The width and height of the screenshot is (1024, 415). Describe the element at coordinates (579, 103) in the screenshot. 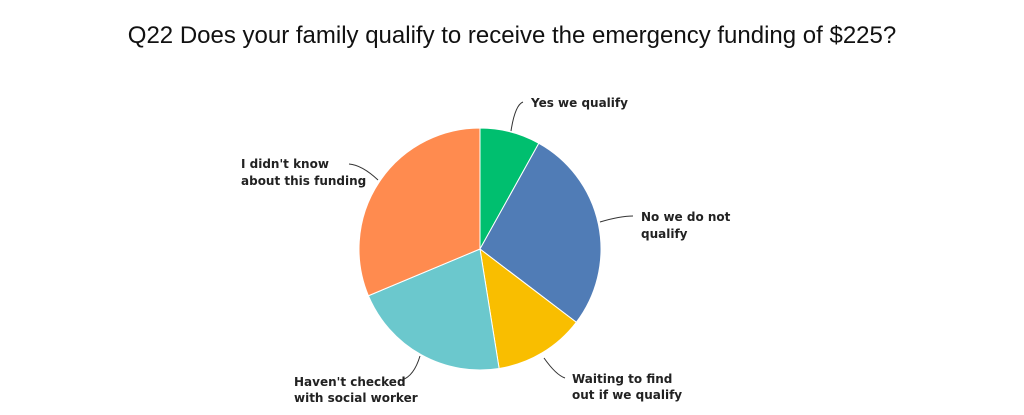

I see `label-yes: Yes we qualify` at that location.